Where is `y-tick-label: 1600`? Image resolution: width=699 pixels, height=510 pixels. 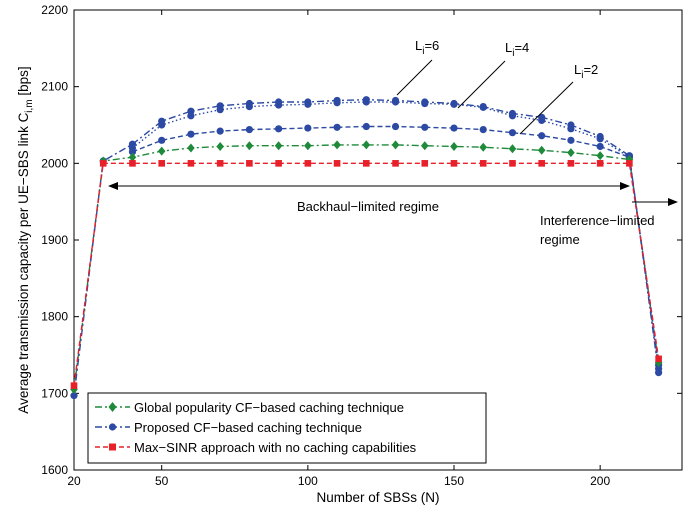 y-tick-label: 1600 is located at coordinates (54, 470).